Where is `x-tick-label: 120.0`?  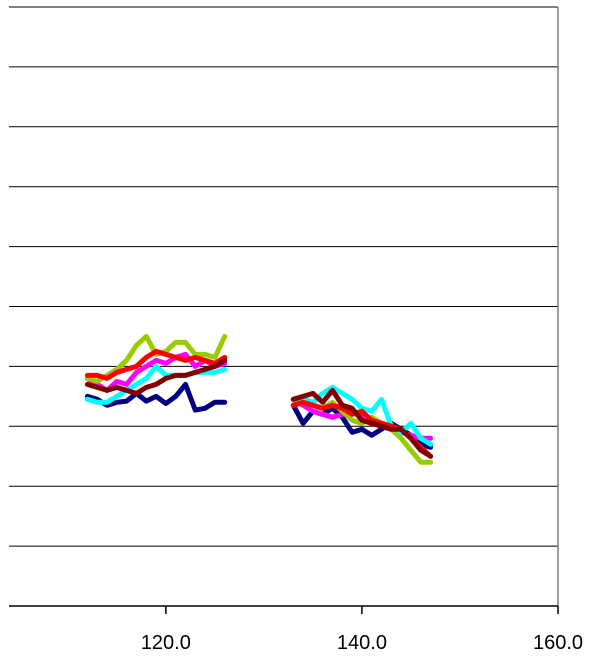
x-tick-label: 120.0 is located at coordinates (166, 643).